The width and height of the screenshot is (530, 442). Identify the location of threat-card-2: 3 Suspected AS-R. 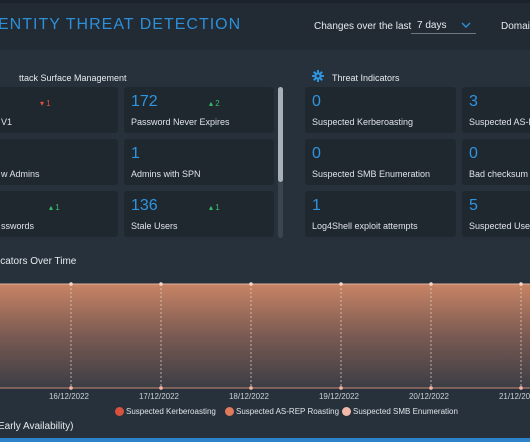
(496, 110).